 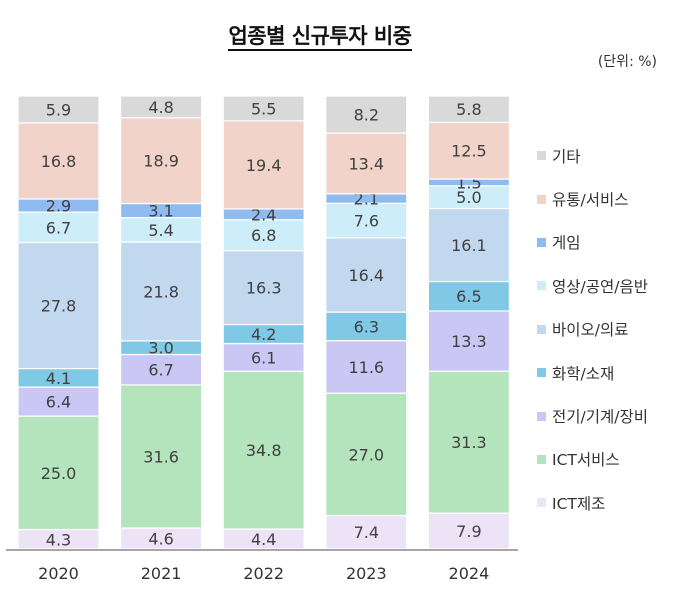 I want to click on data-label-2024-2: 13.3, so click(x=469, y=341).